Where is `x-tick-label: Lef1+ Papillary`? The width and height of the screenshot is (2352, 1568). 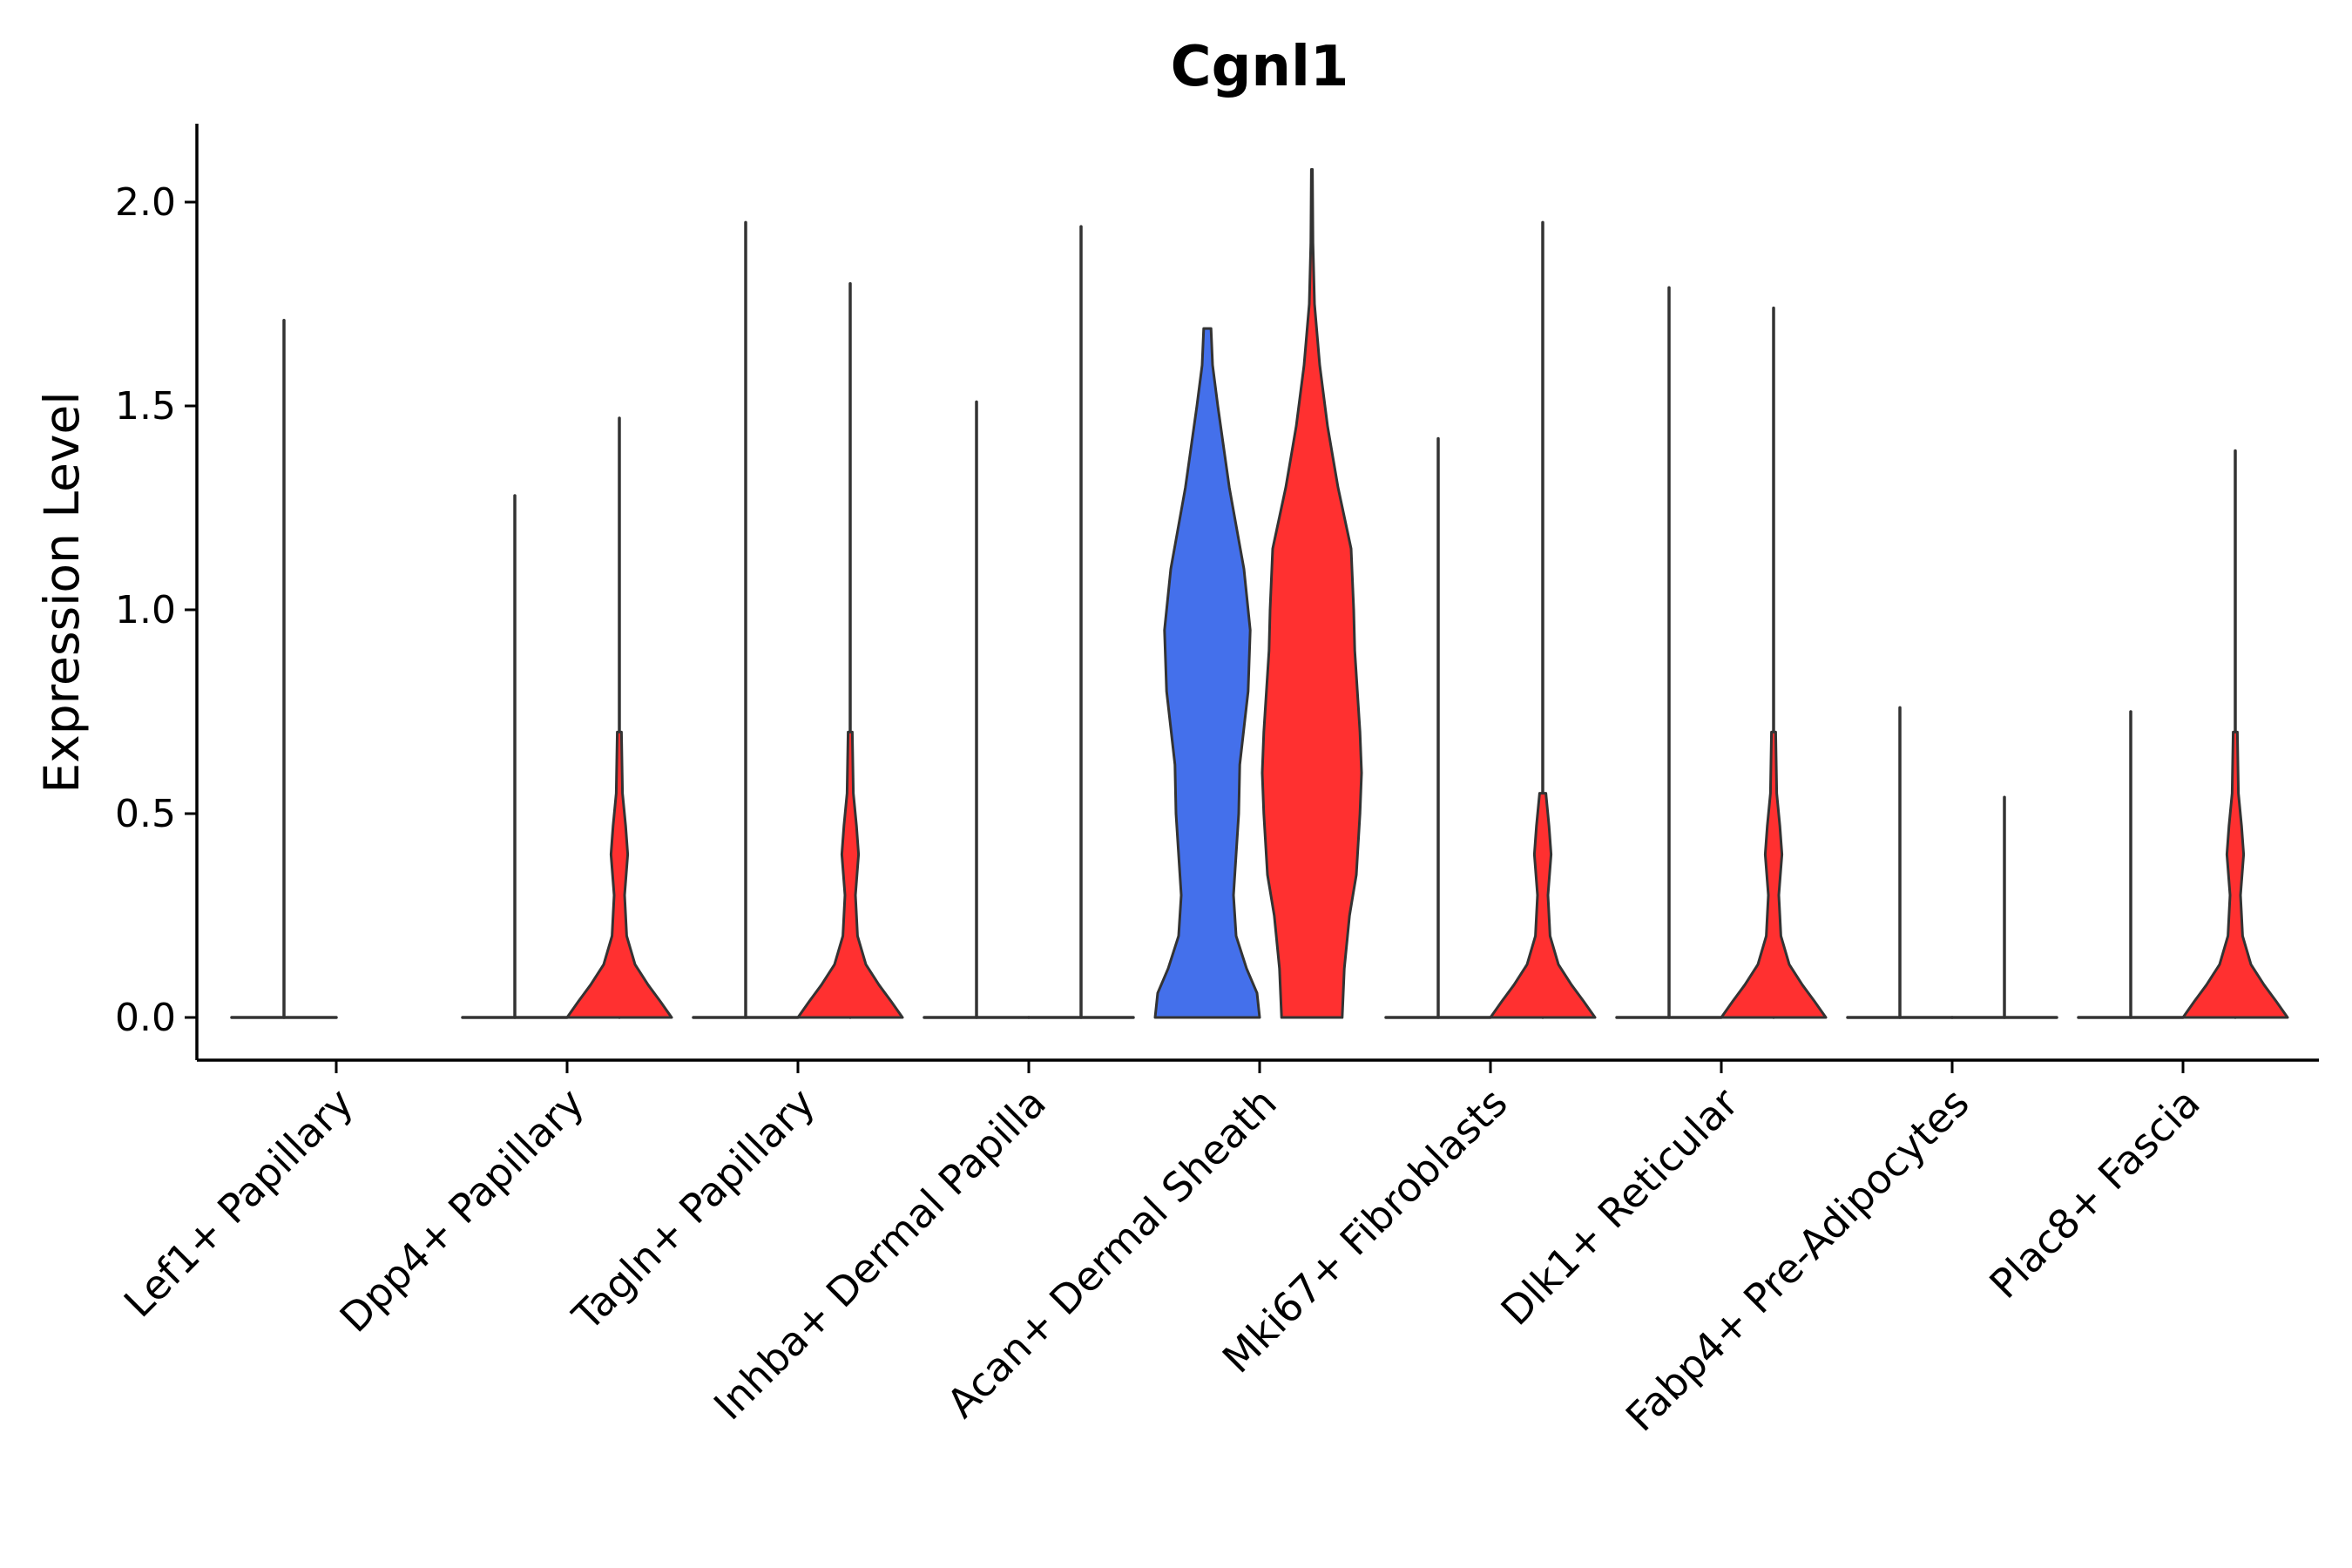 x-tick-label: Lef1+ Papillary is located at coordinates (238, 1203).